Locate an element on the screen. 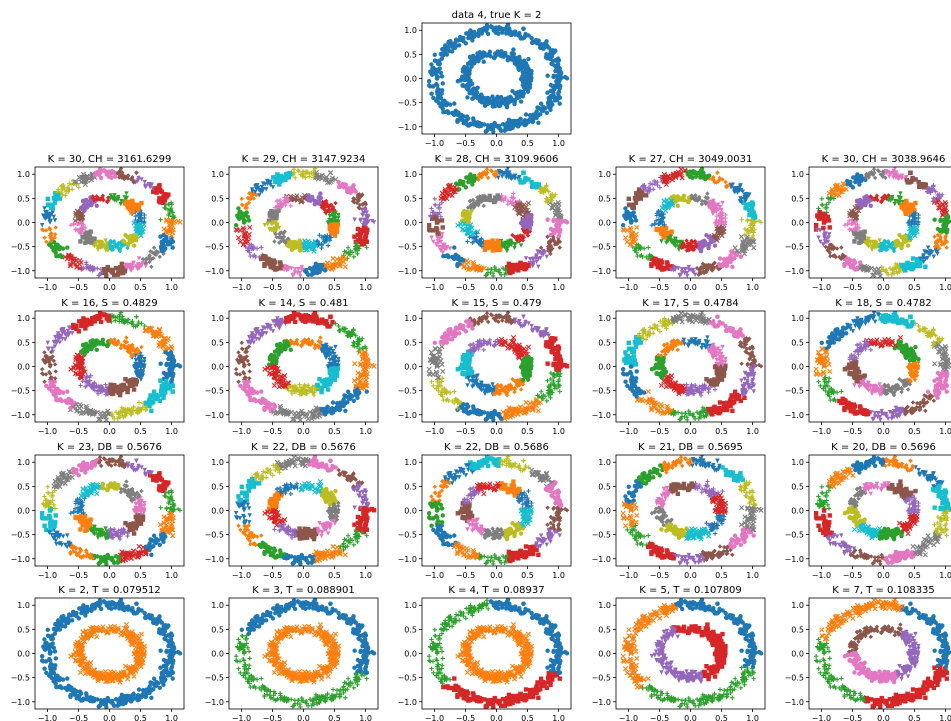 This screenshot has height=721, width=951. subplot-title: K = 29, CH = 3147.9234 is located at coordinates (304, 159).